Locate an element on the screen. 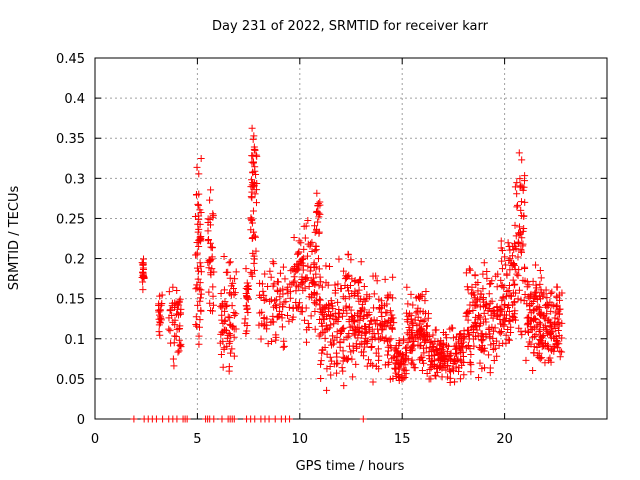  x-tick-label: 0 is located at coordinates (95, 439).